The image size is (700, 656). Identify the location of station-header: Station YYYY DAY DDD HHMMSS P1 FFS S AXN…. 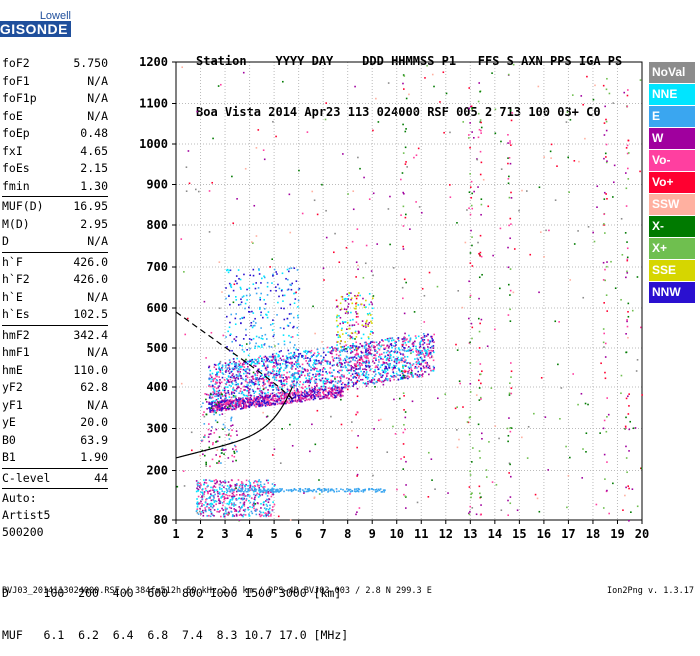
(409, 78).